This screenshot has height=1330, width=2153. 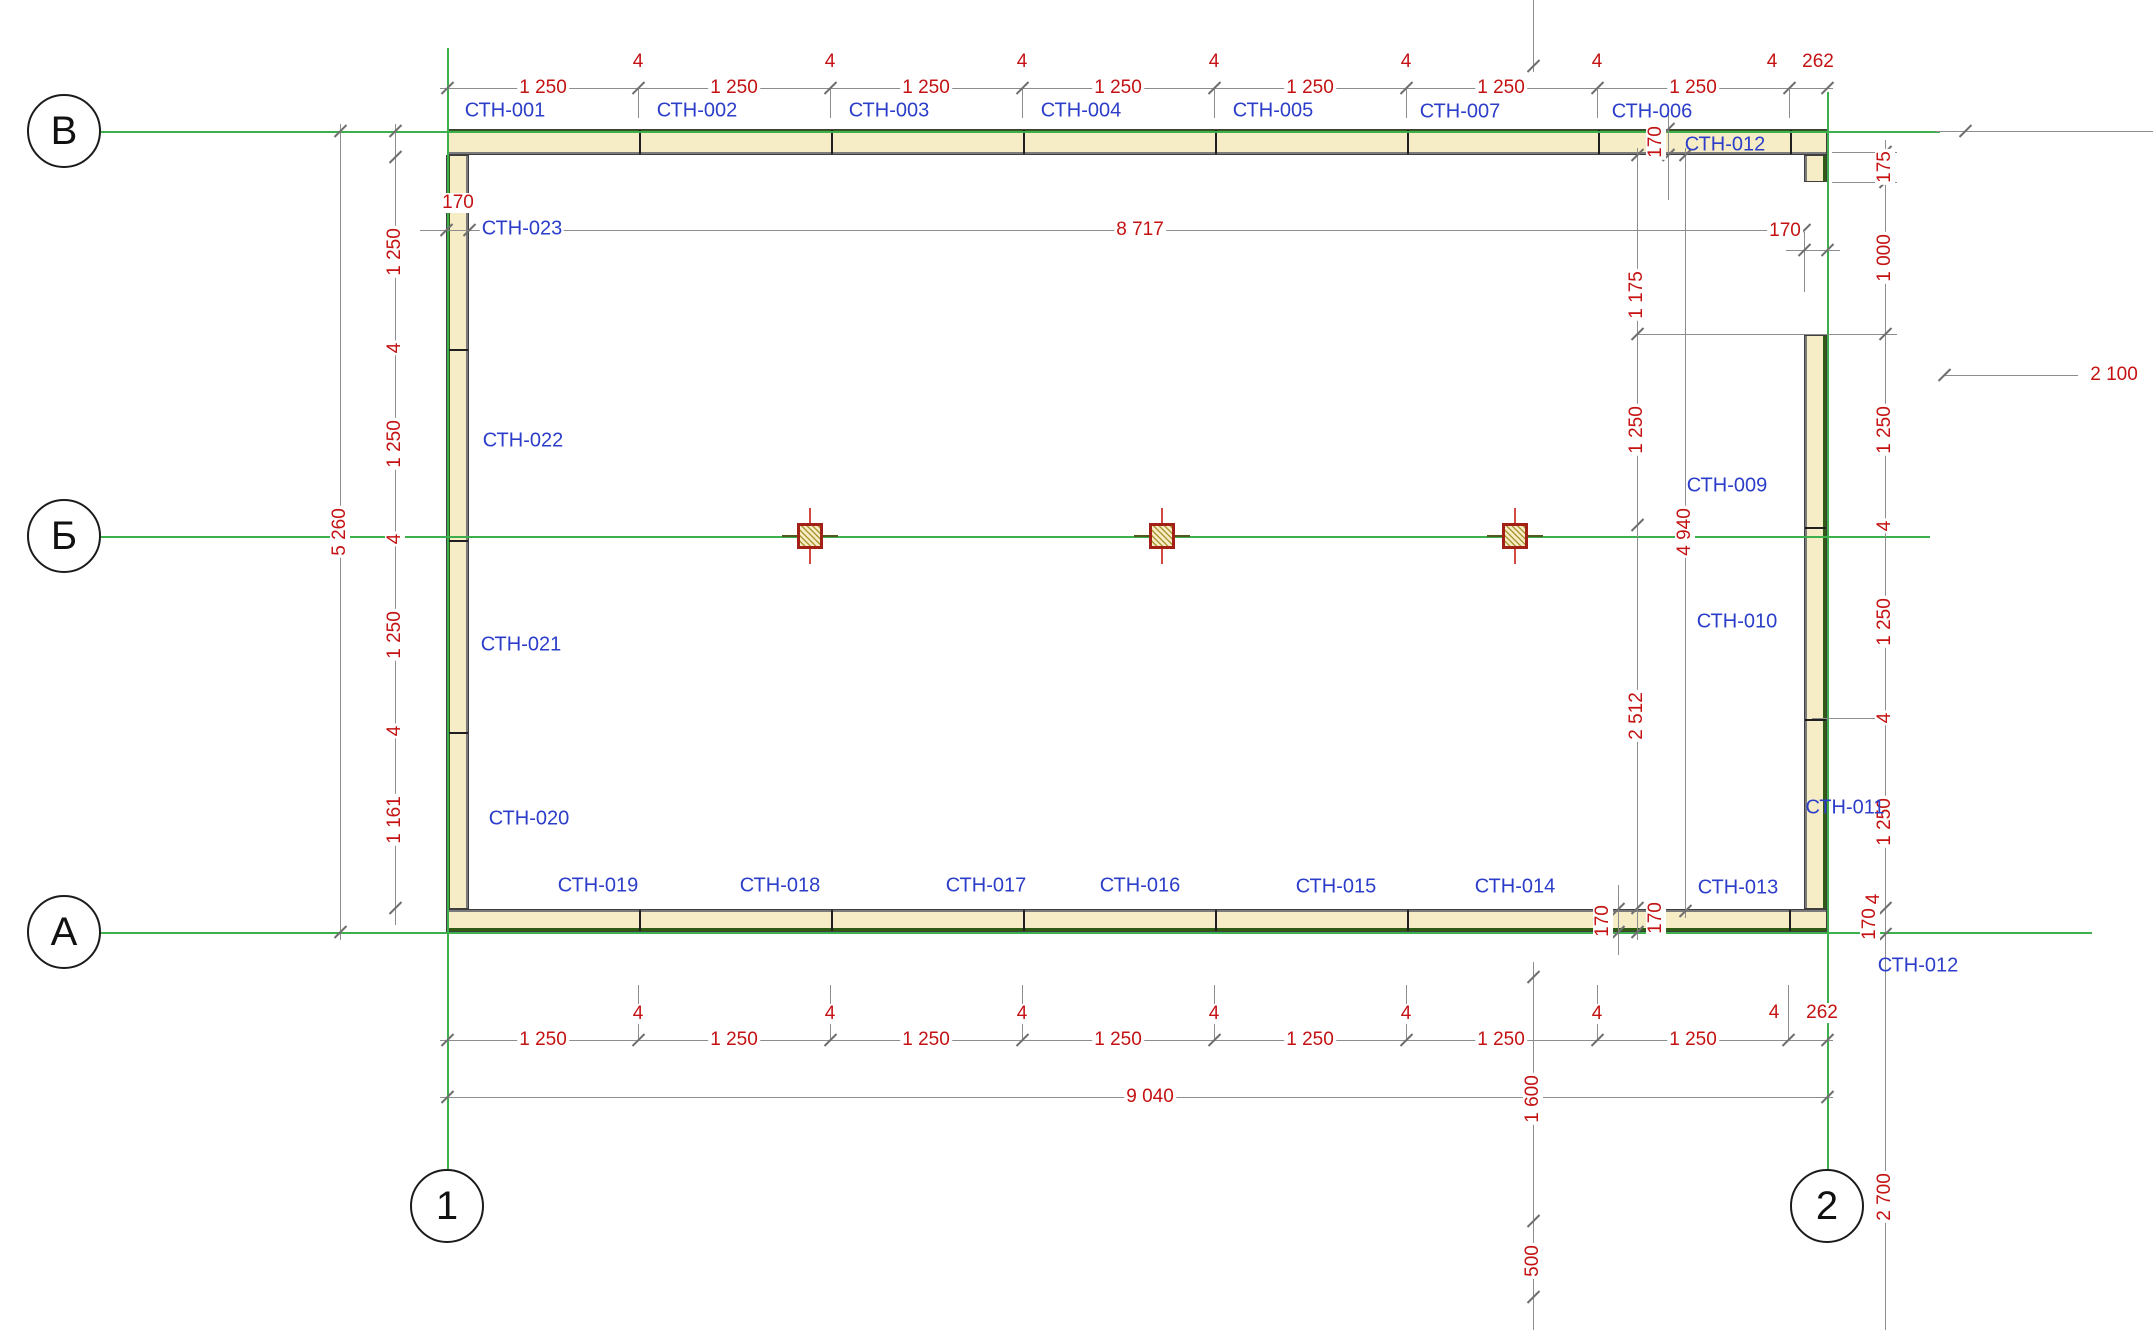 I want to click on dimension-label: 1 600, so click(x=1533, y=1099).